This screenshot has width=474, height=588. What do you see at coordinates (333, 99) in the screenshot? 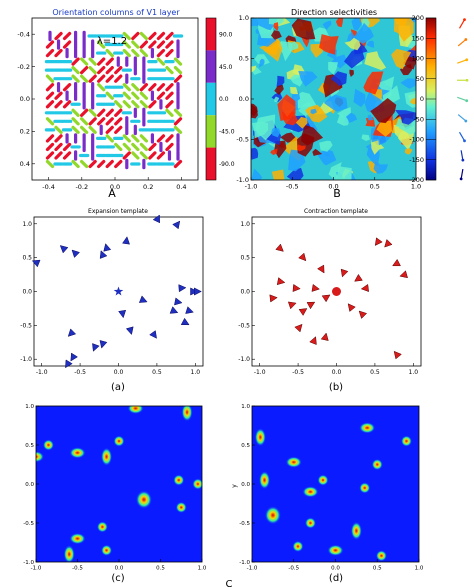
I see `direction-patches` at bounding box center [333, 99].